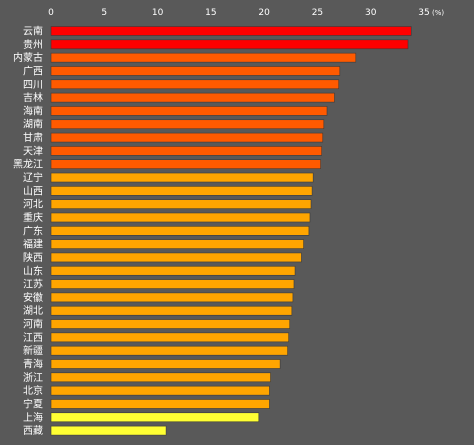 The height and width of the screenshot is (445, 474). What do you see at coordinates (33, 177) in the screenshot?
I see `category-label: 辽宁` at bounding box center [33, 177].